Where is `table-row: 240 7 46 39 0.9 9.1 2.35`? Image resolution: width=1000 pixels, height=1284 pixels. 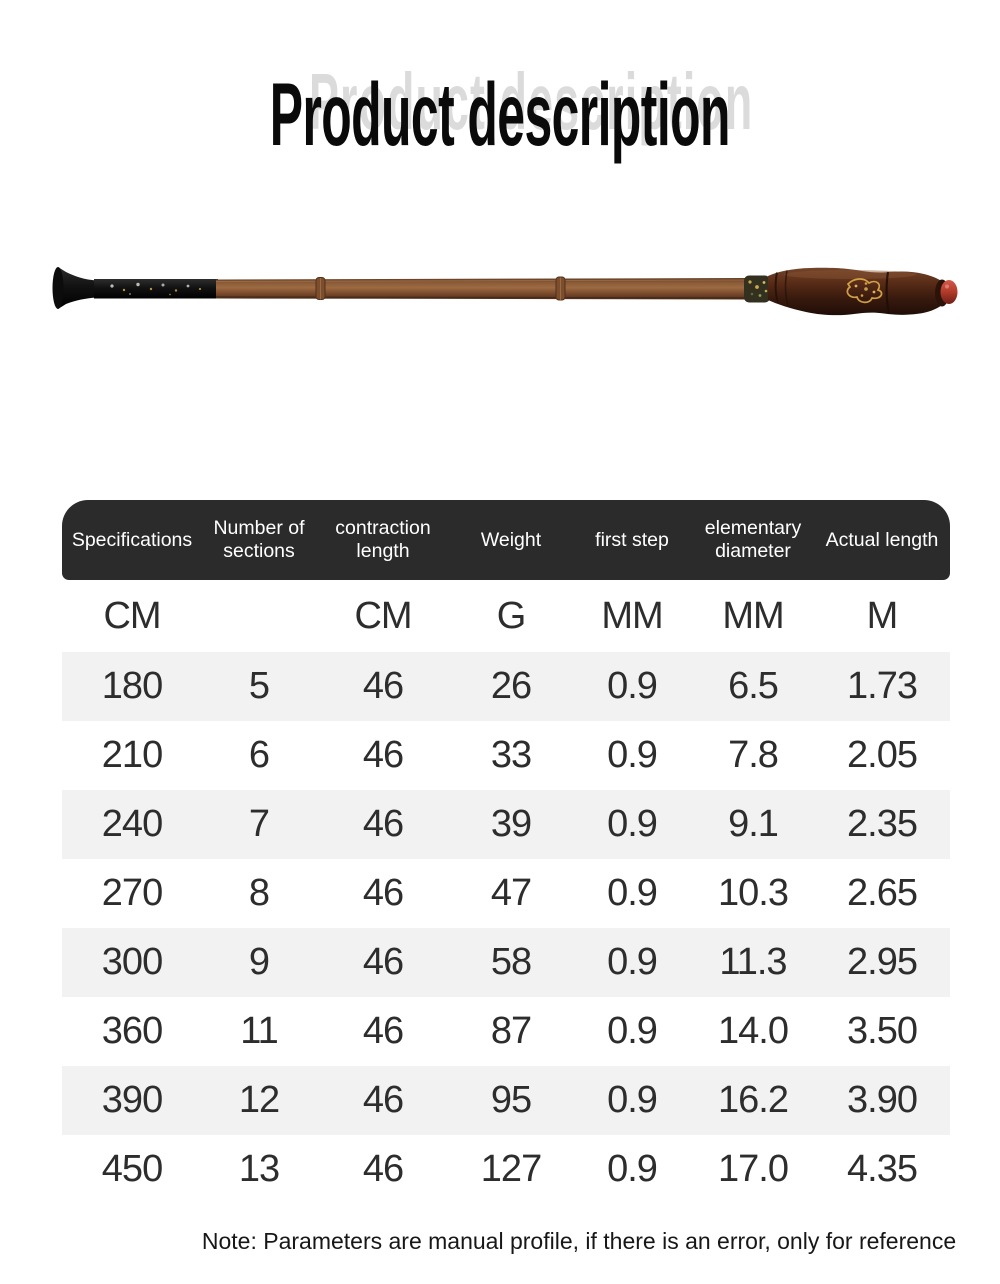 table-row: 240 7 46 39 0.9 9.1 2.35 is located at coordinates (506, 824).